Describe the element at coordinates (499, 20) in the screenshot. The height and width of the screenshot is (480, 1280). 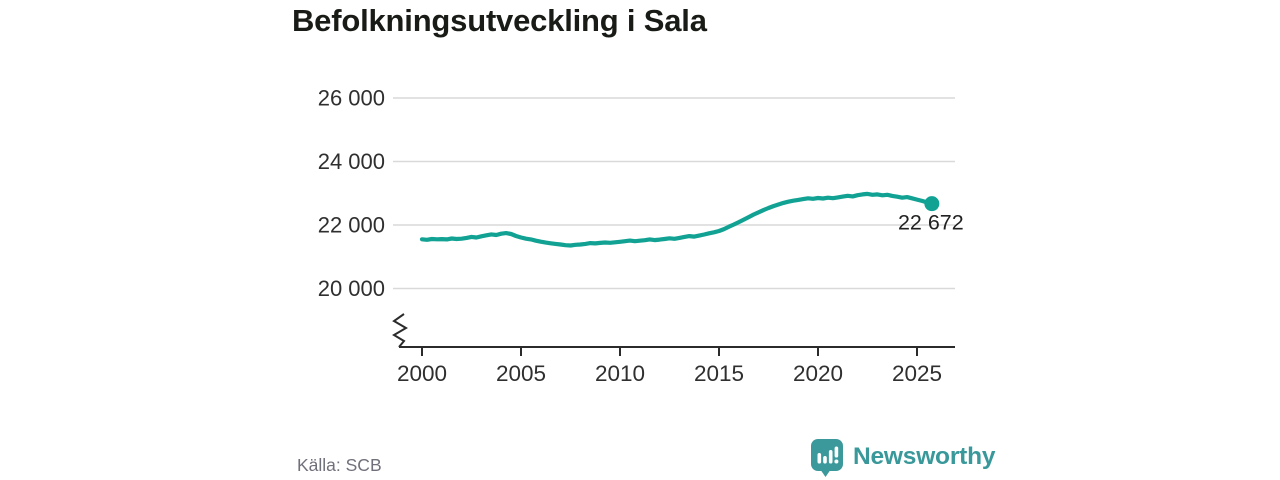
I see `chart-title: Befolkningsutveckling i Sala` at that location.